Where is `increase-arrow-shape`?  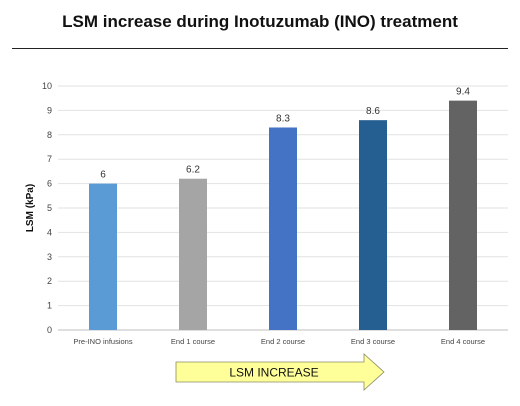
increase-arrow-shape is located at coordinates (280, 372).